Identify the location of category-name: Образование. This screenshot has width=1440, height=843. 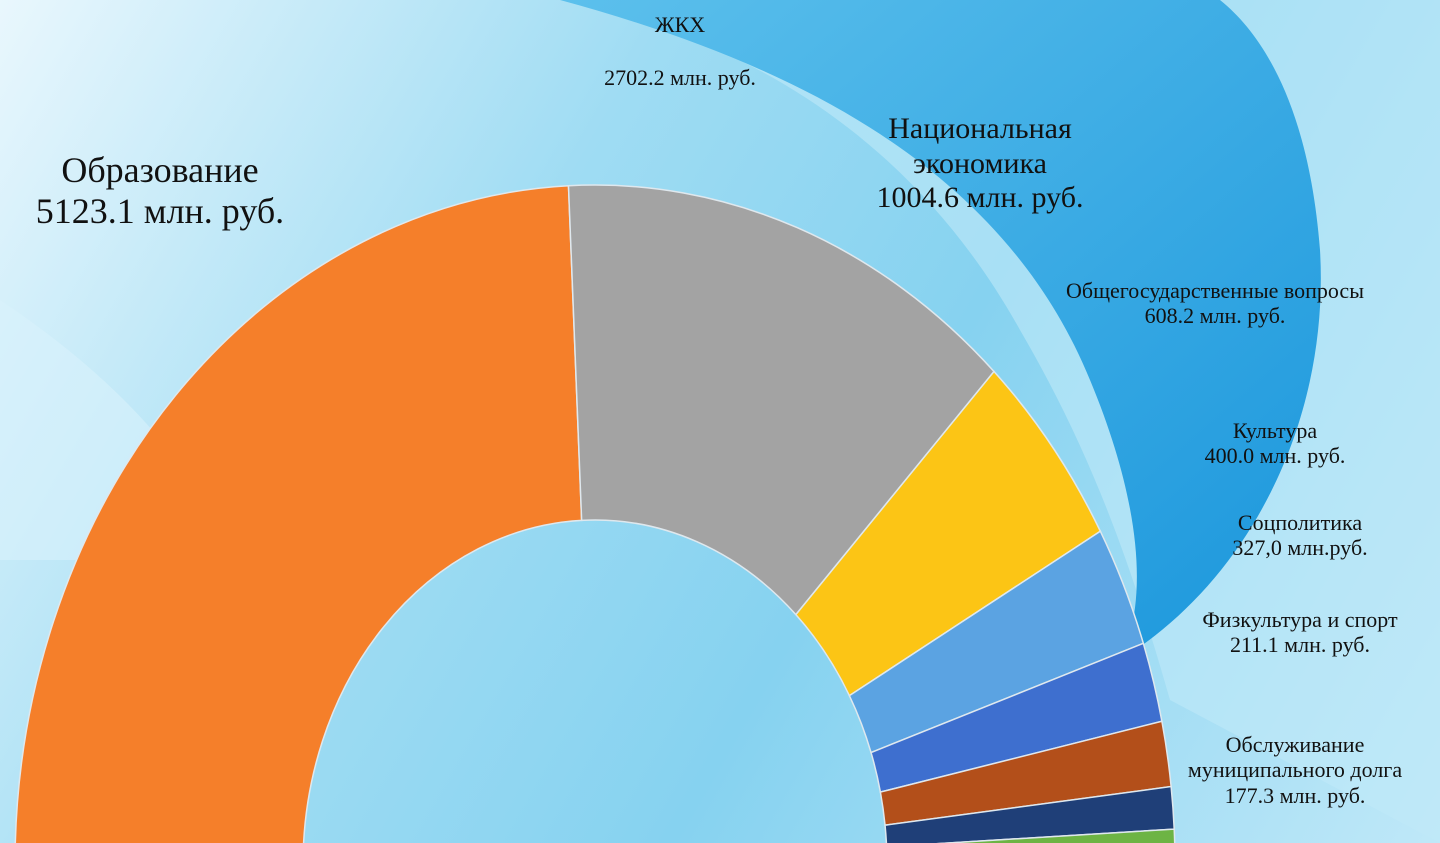
(160, 170).